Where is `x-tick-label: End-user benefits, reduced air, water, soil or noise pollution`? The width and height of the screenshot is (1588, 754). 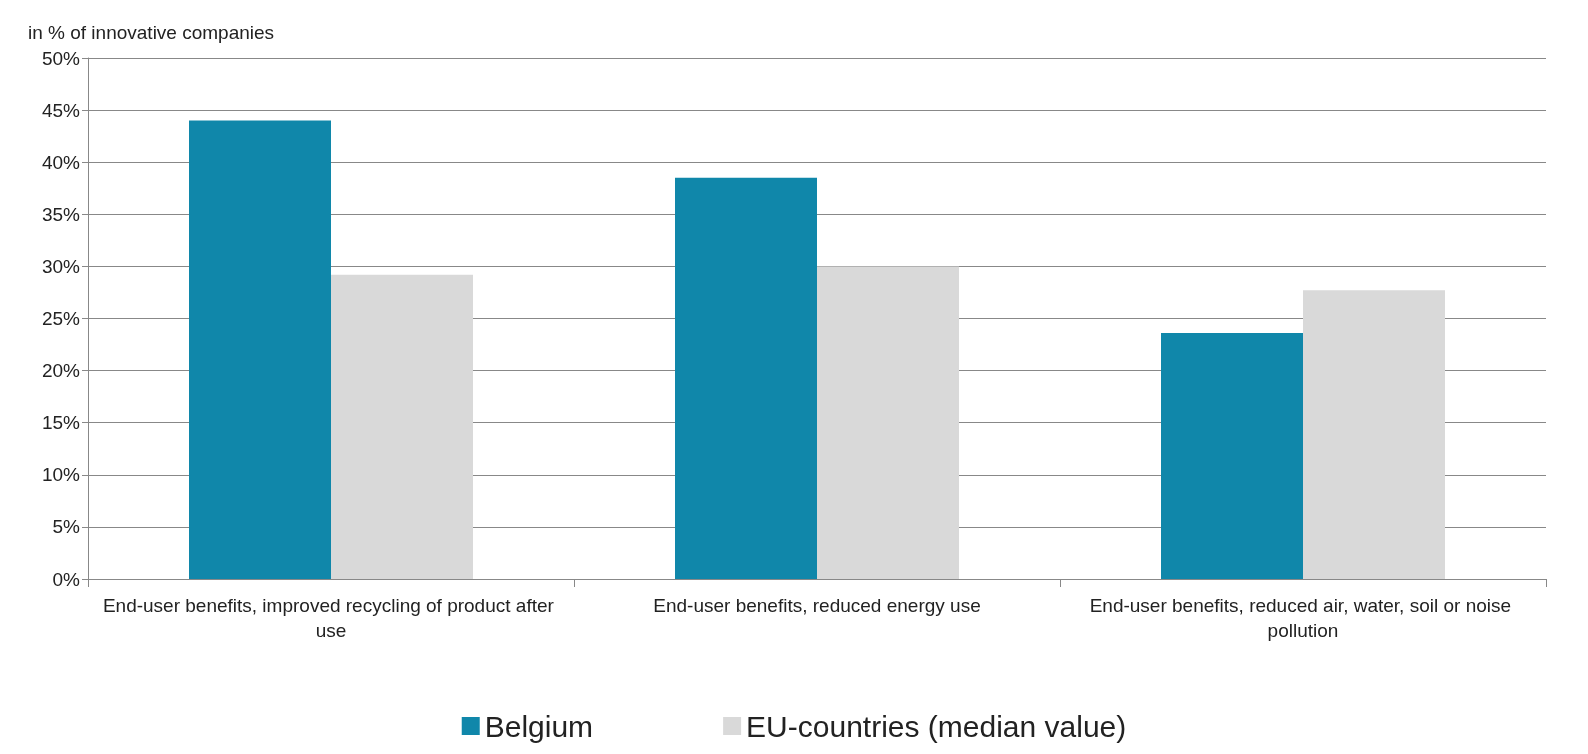
x-tick-label: End-user benefits, reduced air, water, soil or noise pollution is located at coordinates (1303, 618).